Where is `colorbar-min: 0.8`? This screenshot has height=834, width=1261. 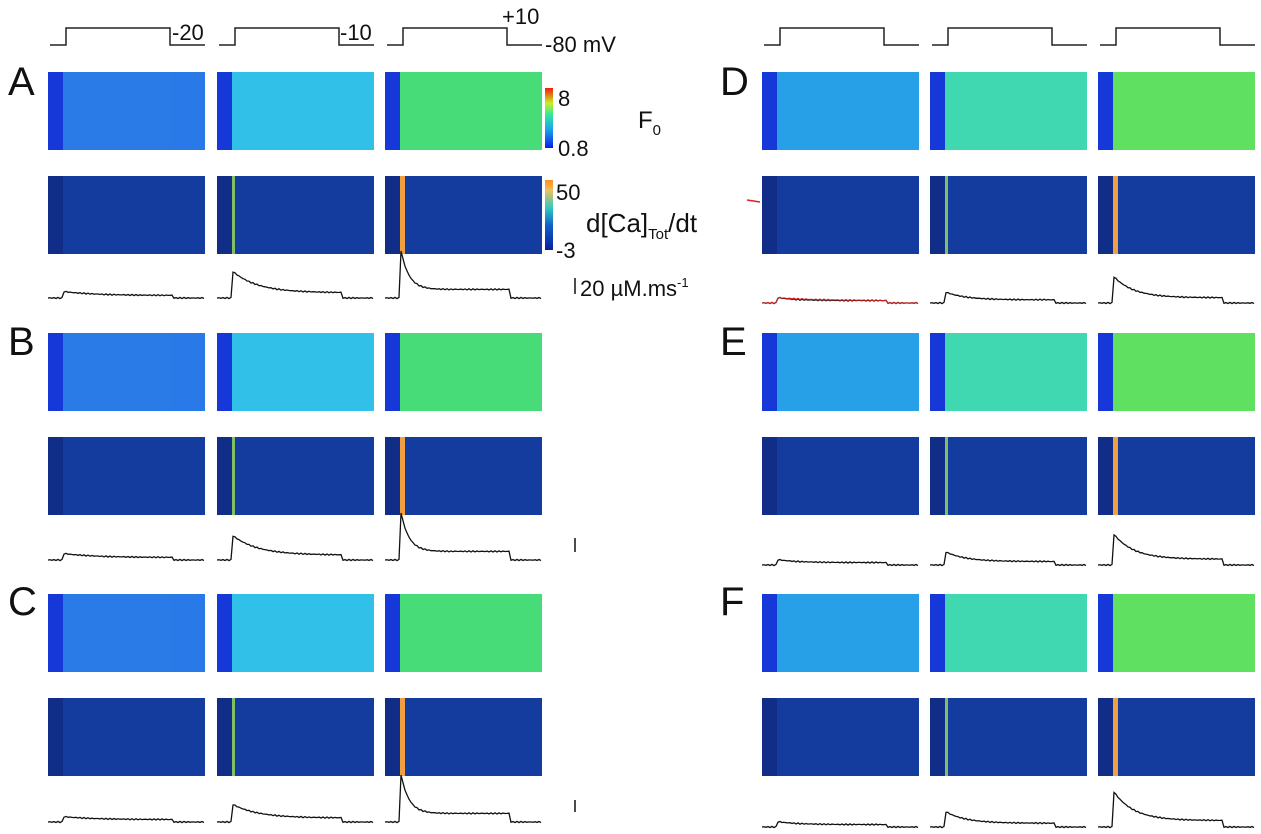
colorbar-min: 0.8 is located at coordinates (573, 148).